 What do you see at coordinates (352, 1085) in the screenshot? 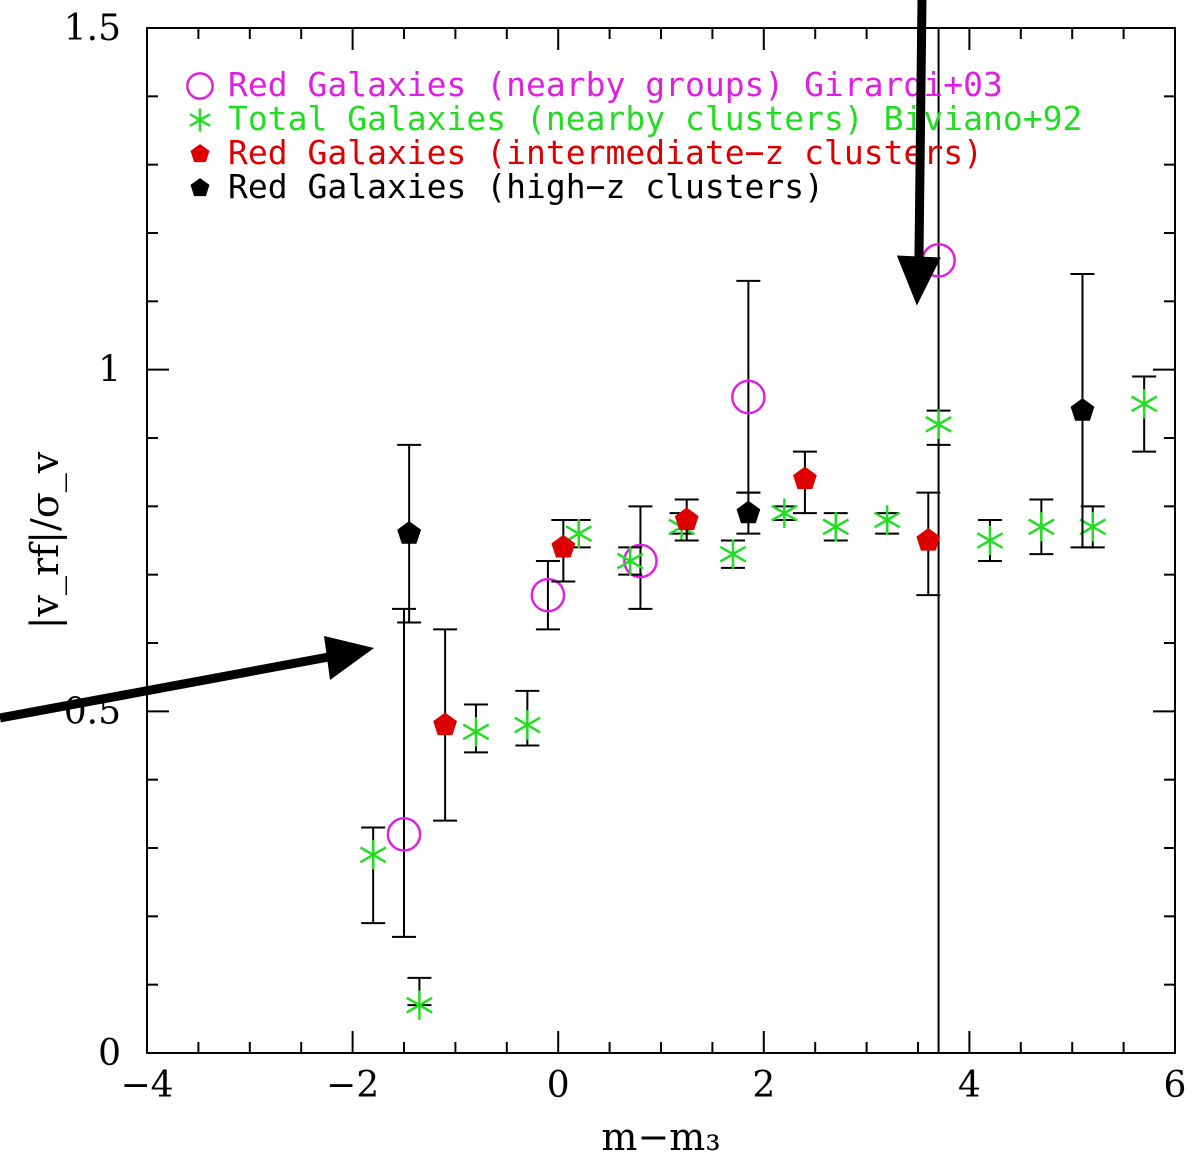
I see `x-tick-label: −2` at bounding box center [352, 1085].